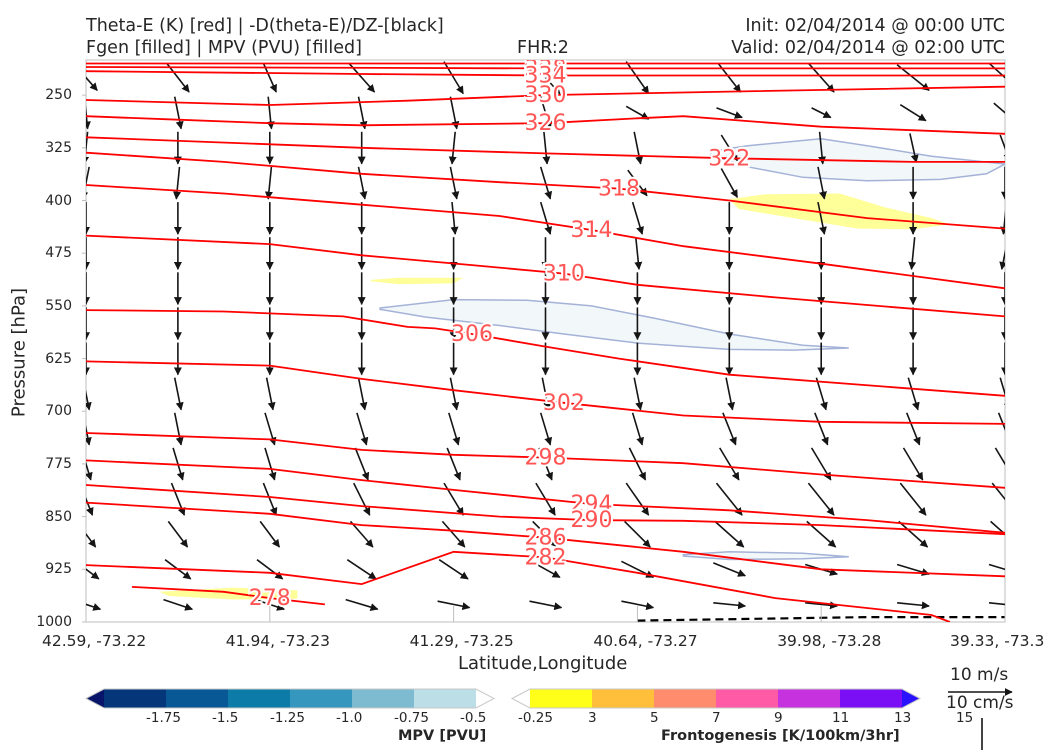  I want to click on reference-vector-label-vertical: 10 cm/s, so click(980, 703).